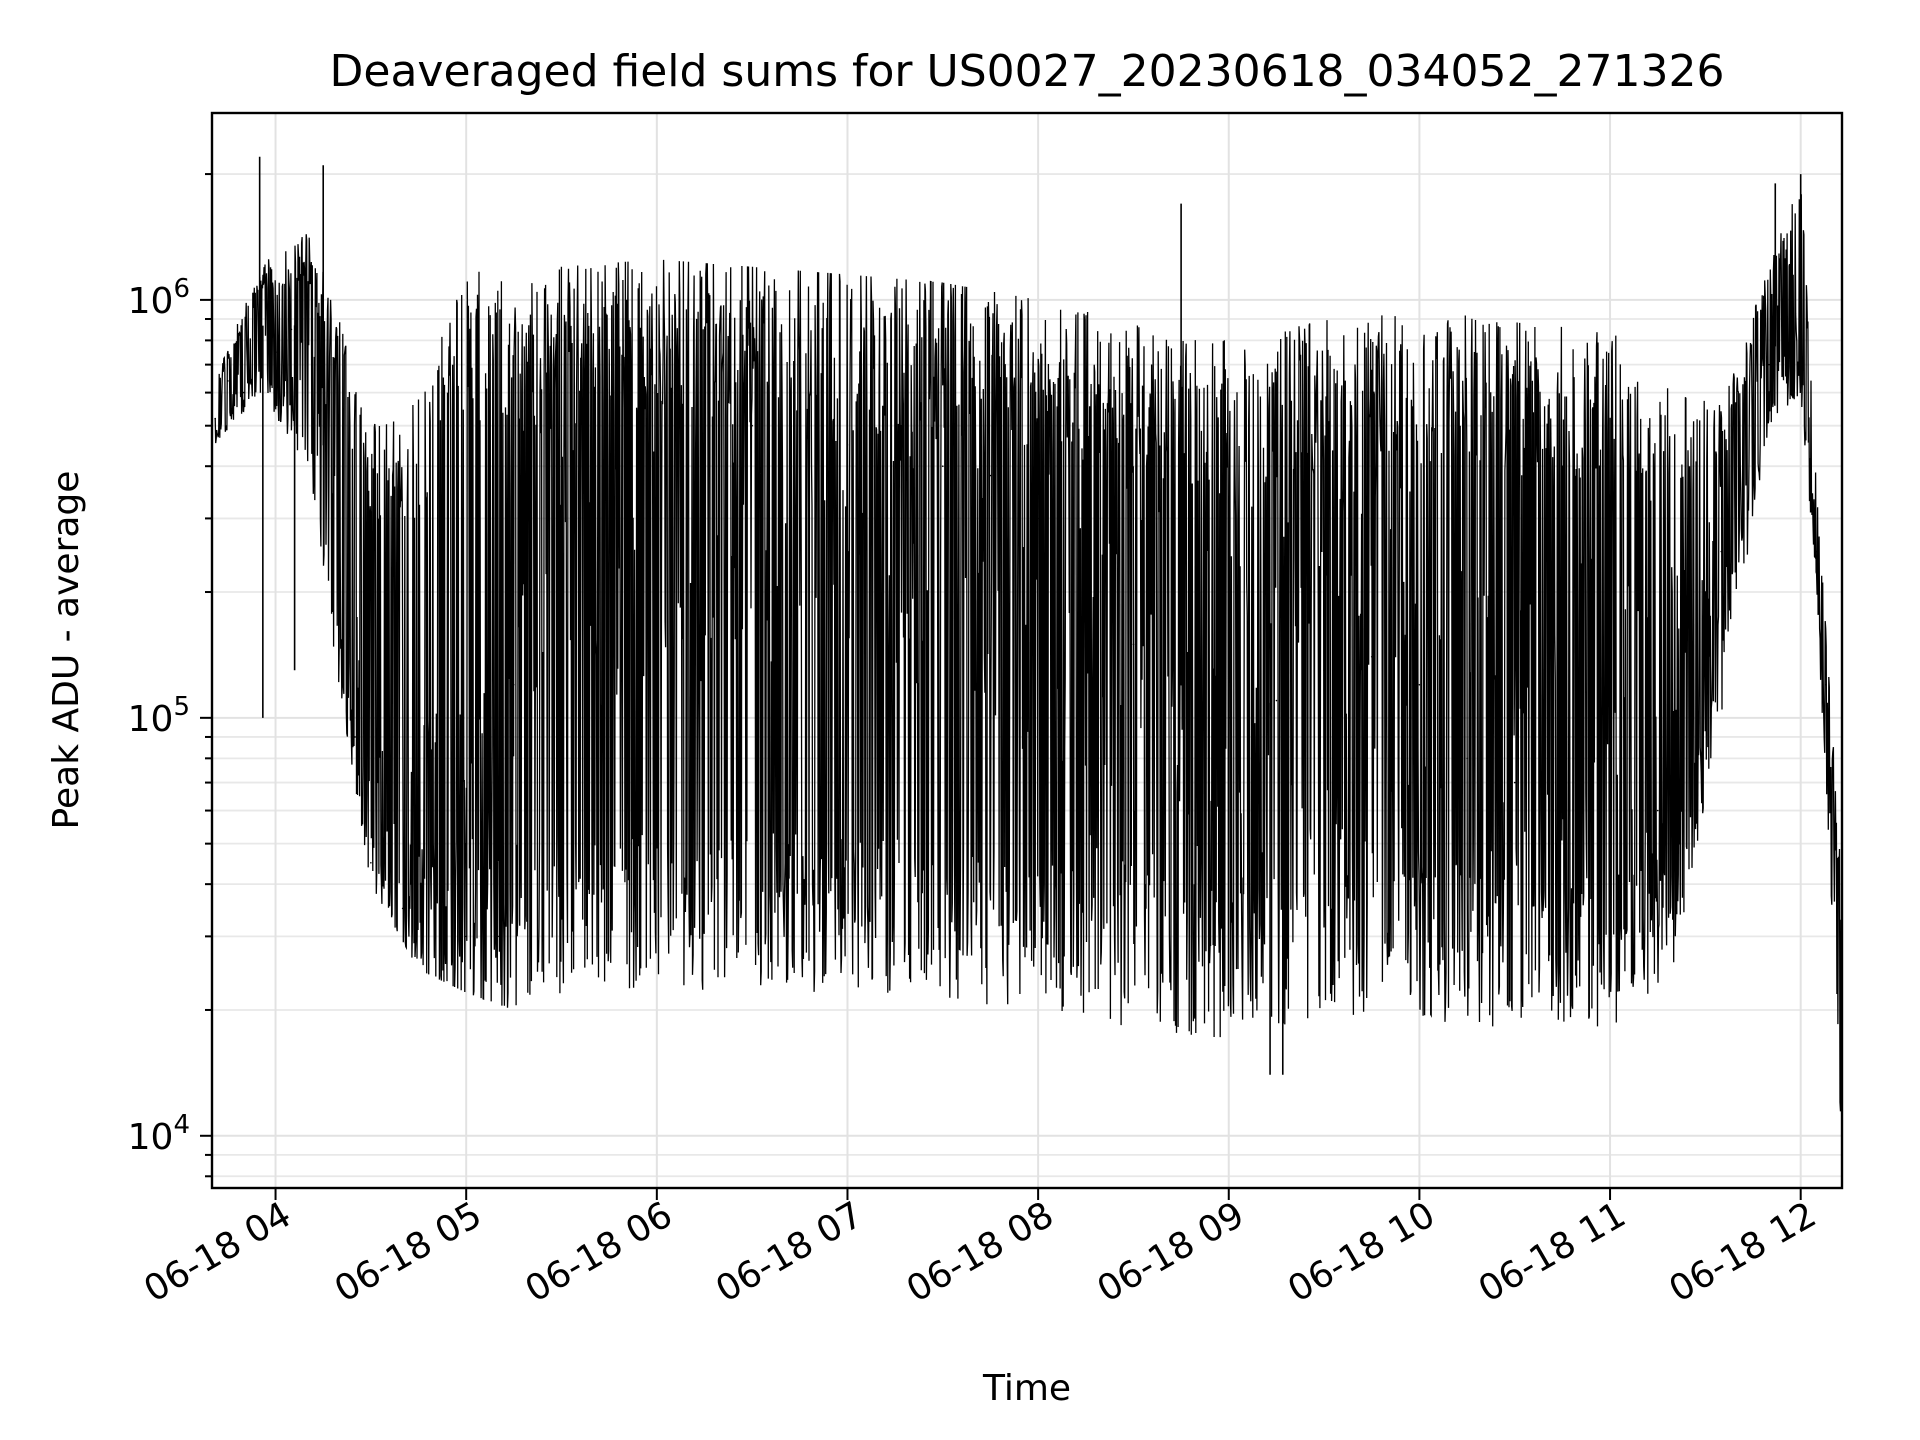 The height and width of the screenshot is (1440, 1920). Describe the element at coordinates (1743, 1252) in the screenshot. I see `x-tick-label: 06-18 12` at that location.